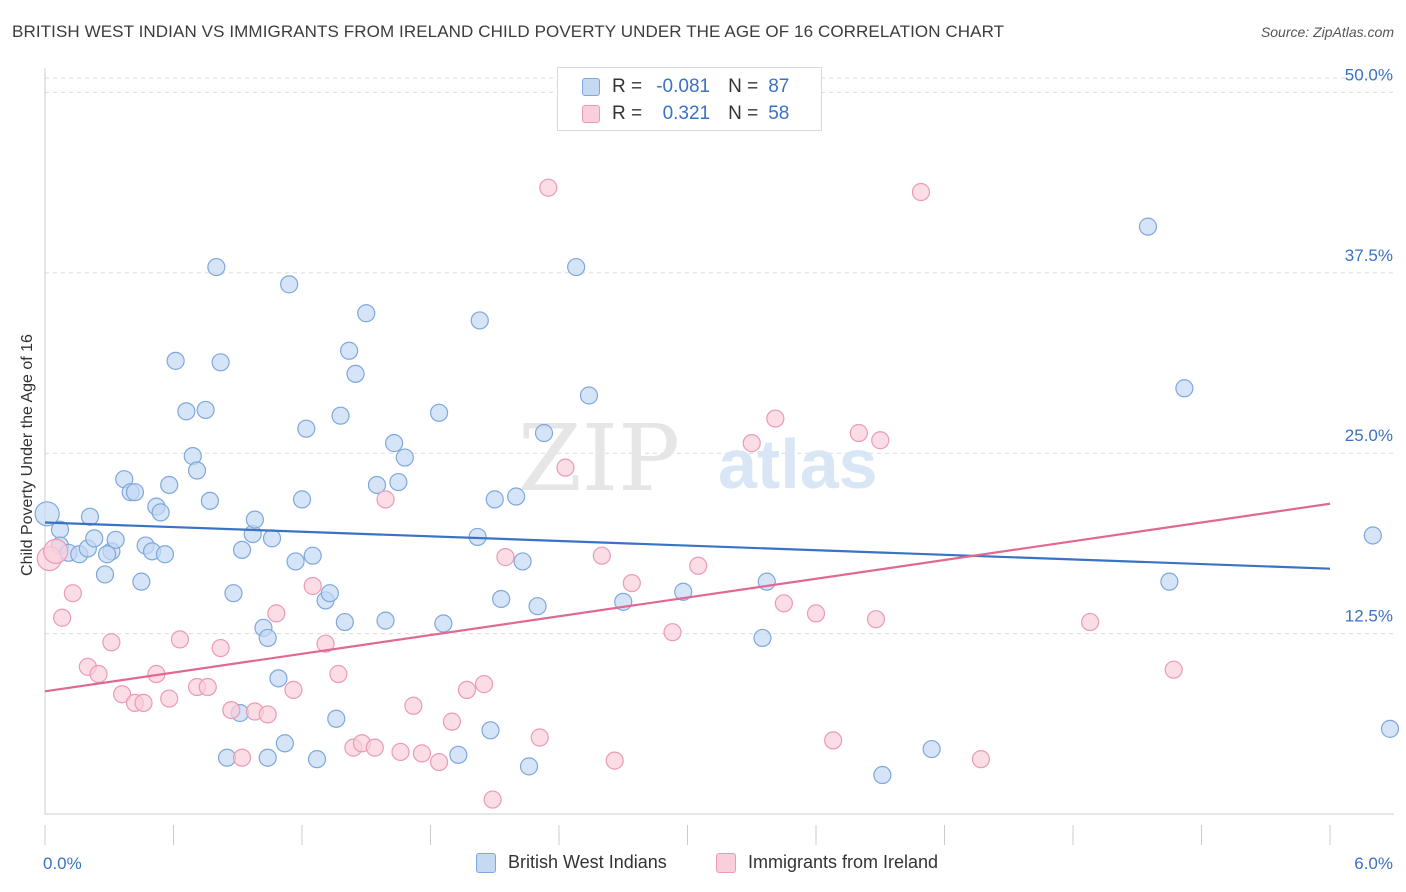 The image size is (1406, 892). What do you see at coordinates (698, 458) in the screenshot?
I see `watermark: ZIP atlas` at bounding box center [698, 458].